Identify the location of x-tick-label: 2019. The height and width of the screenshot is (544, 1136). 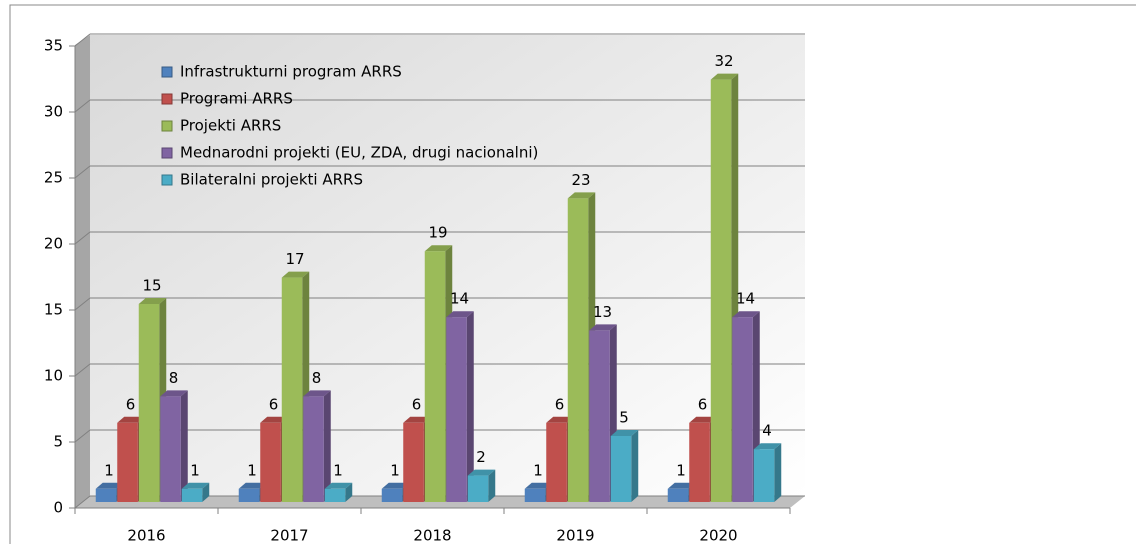
(575, 535).